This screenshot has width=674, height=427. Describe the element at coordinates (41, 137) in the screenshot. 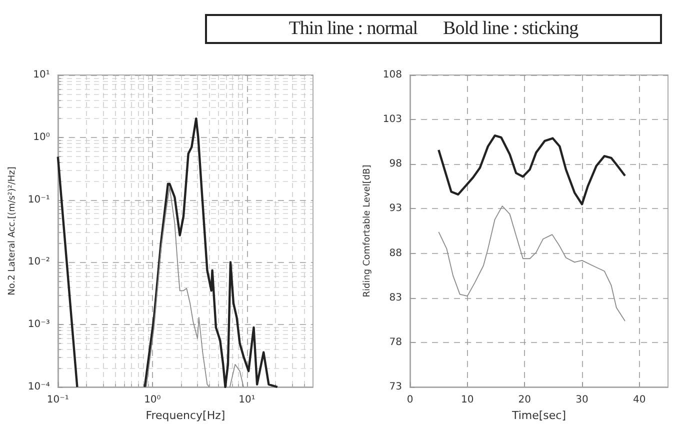

I see `y-tick-label: 10⁰` at that location.